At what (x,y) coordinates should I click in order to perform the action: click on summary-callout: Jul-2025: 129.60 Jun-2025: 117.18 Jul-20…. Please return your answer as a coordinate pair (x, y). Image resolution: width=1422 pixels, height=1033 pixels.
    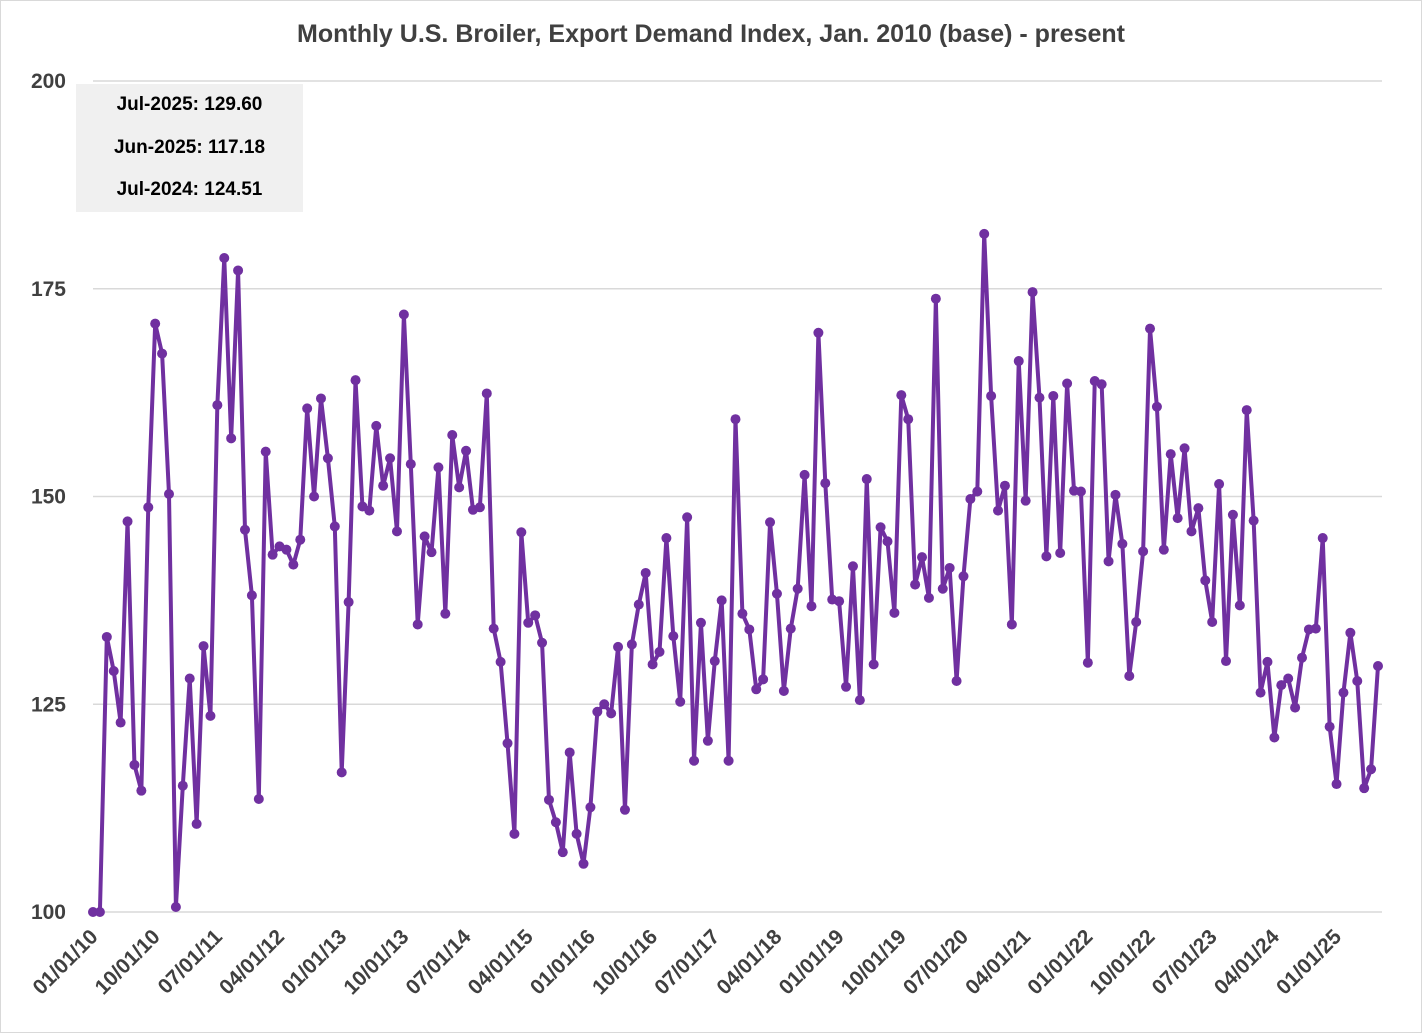
    Looking at the image, I should click on (189, 148).